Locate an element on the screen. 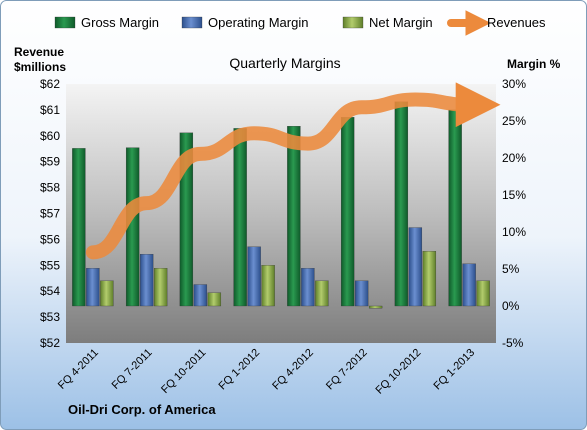 Image resolution: width=587 pixels, height=430 pixels. footer-company: Oil-Dri Corp. of America is located at coordinates (142, 409).